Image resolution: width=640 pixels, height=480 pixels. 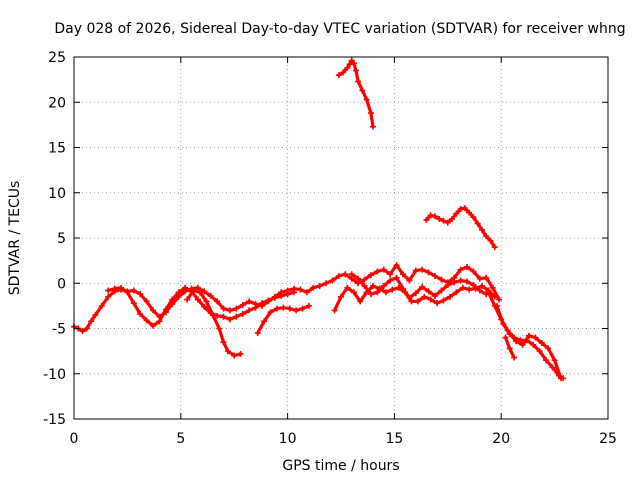 I want to click on y-tick-label: 15, so click(x=57, y=149).